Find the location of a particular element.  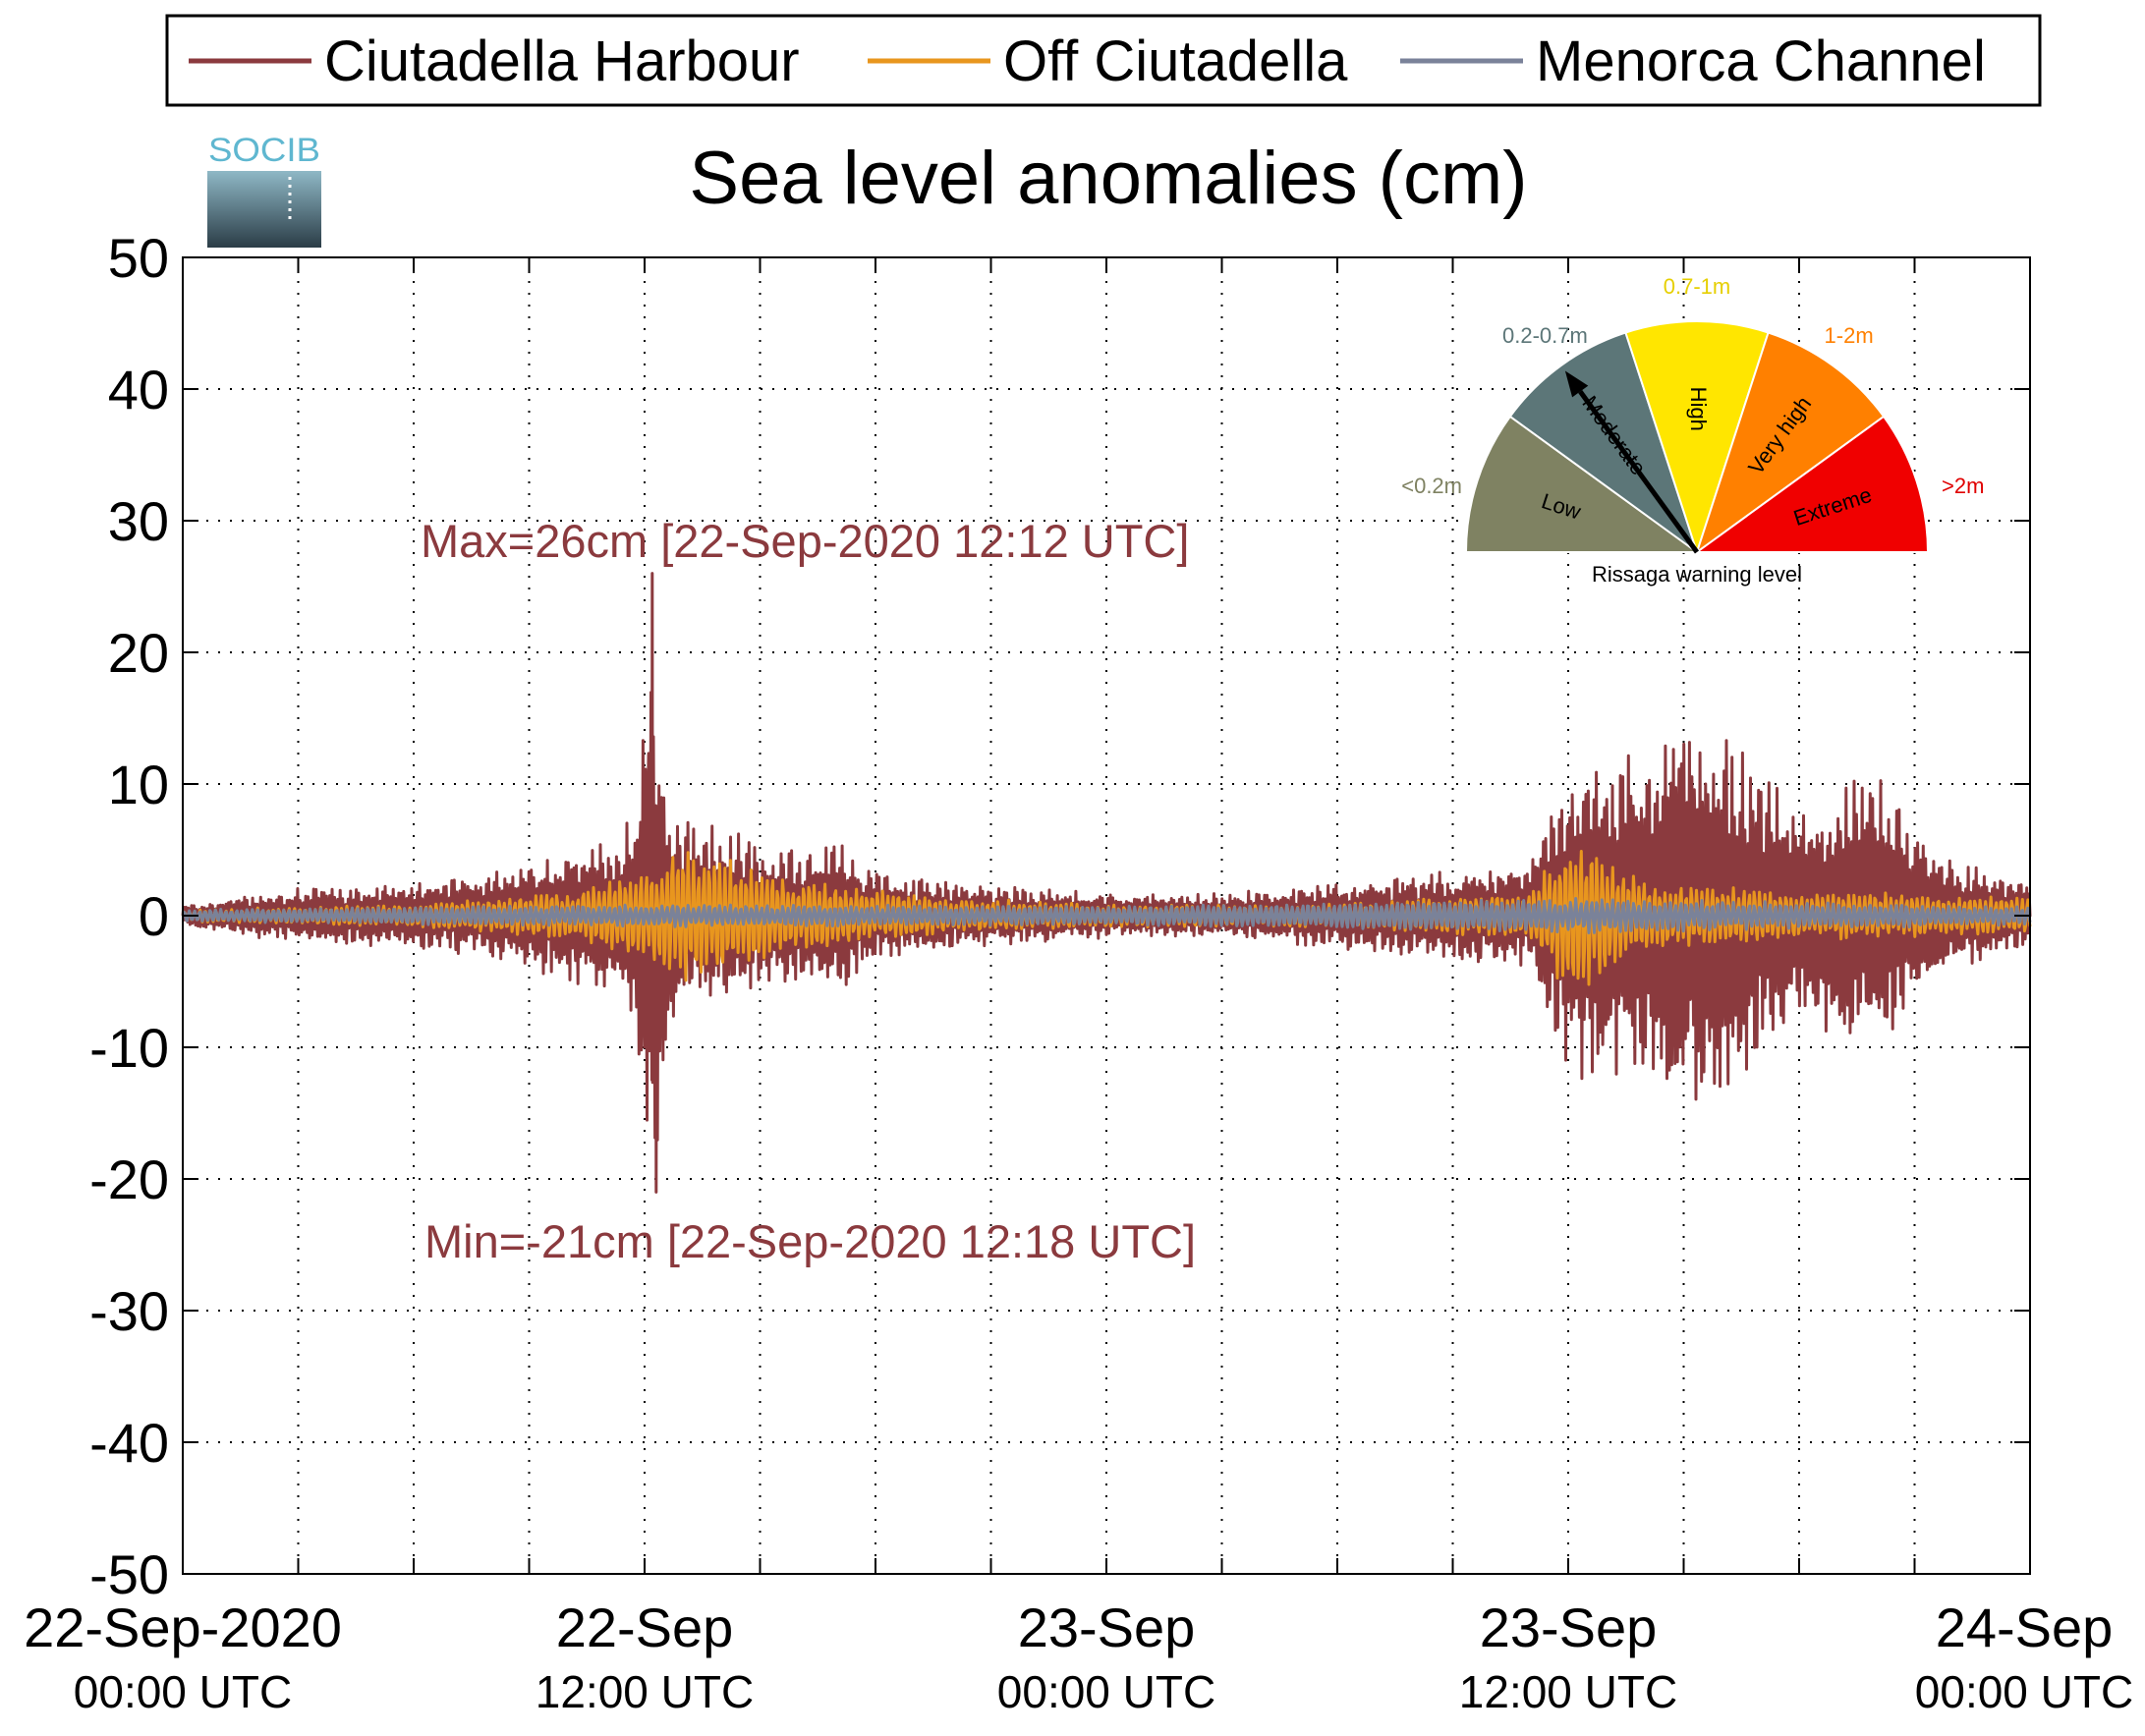

y-tick-label: 0 is located at coordinates (154, 916).